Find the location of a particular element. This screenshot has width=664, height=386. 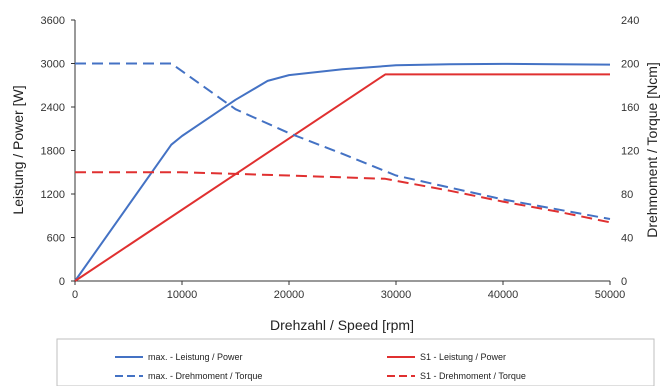

left-y-tick-label: 1800 is located at coordinates (53, 152).